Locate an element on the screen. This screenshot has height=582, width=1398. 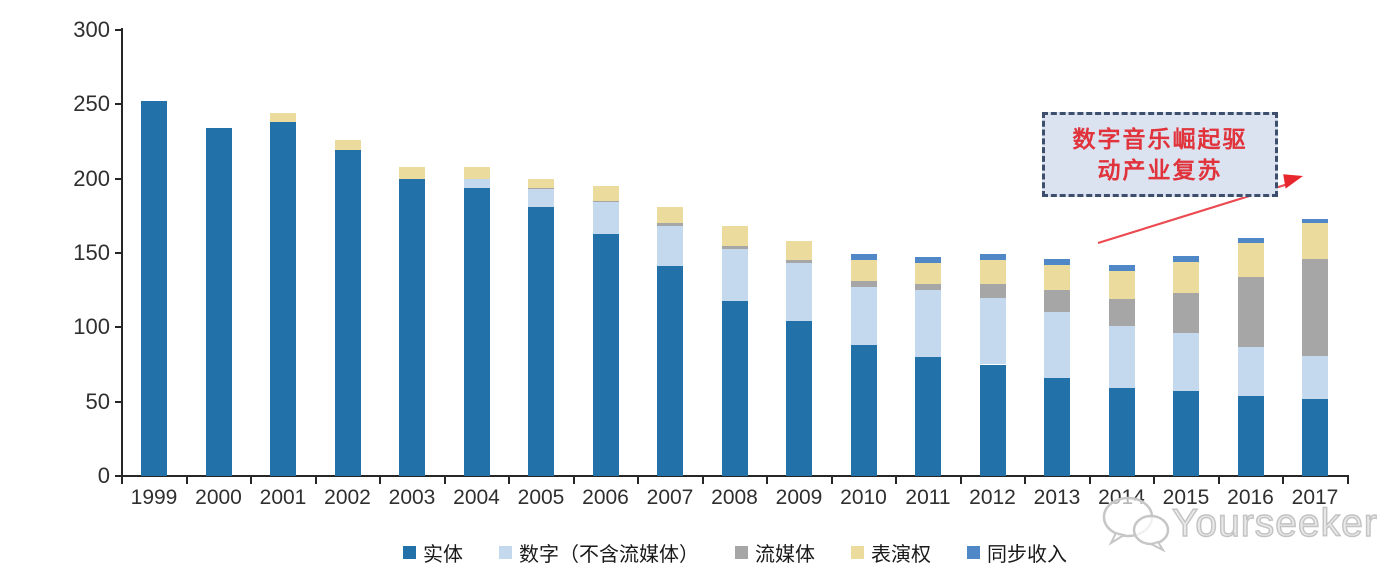
y-tick-label: 300 is located at coordinates (91, 29).